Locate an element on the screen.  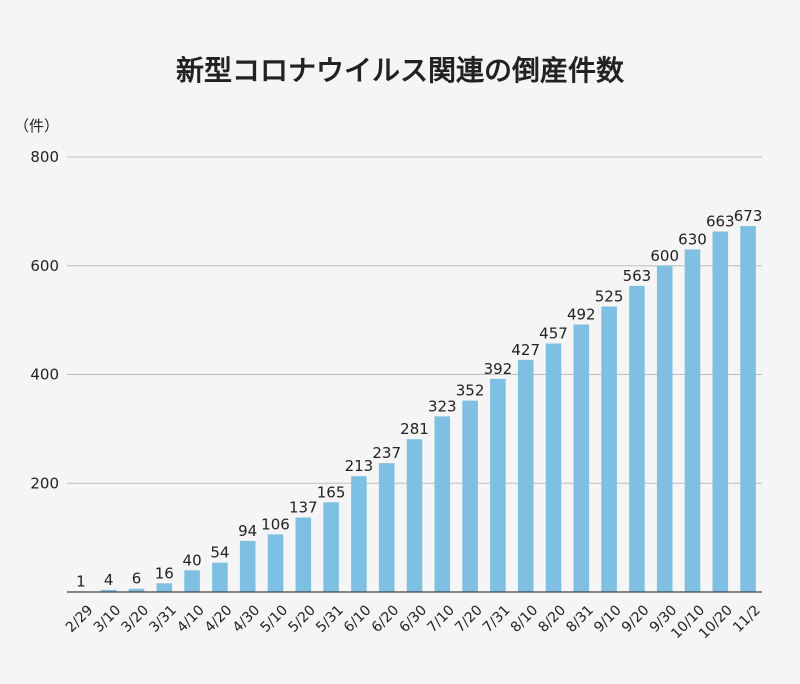
y-tick-label: 200 is located at coordinates (44, 483).